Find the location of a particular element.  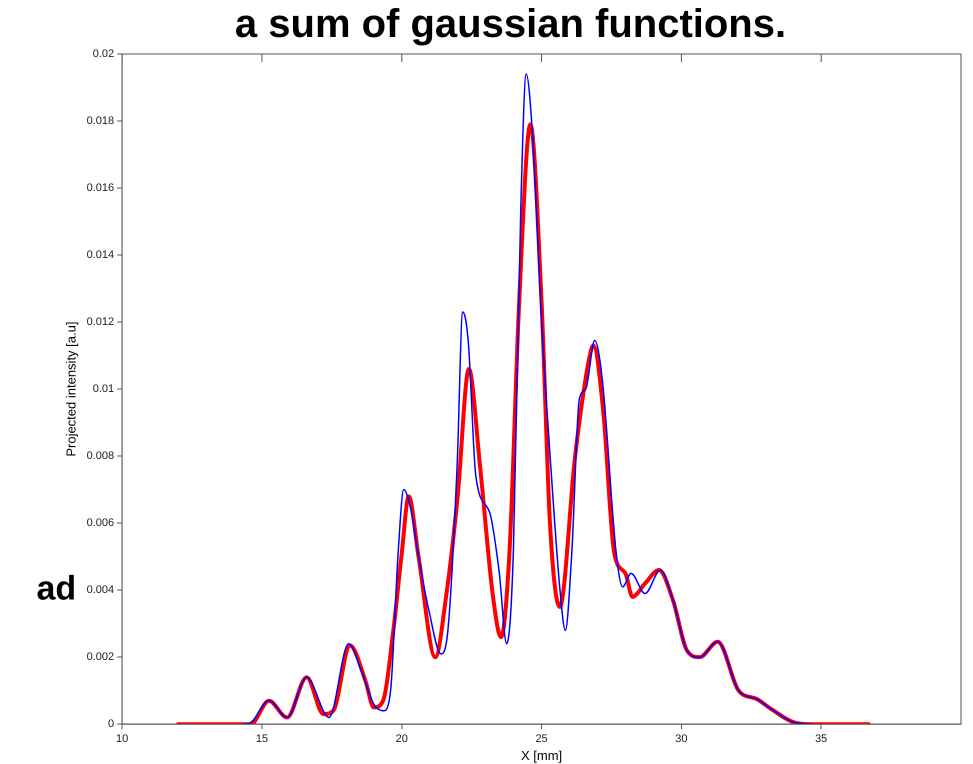

y-tick-label: 0.016 is located at coordinates (100, 188).